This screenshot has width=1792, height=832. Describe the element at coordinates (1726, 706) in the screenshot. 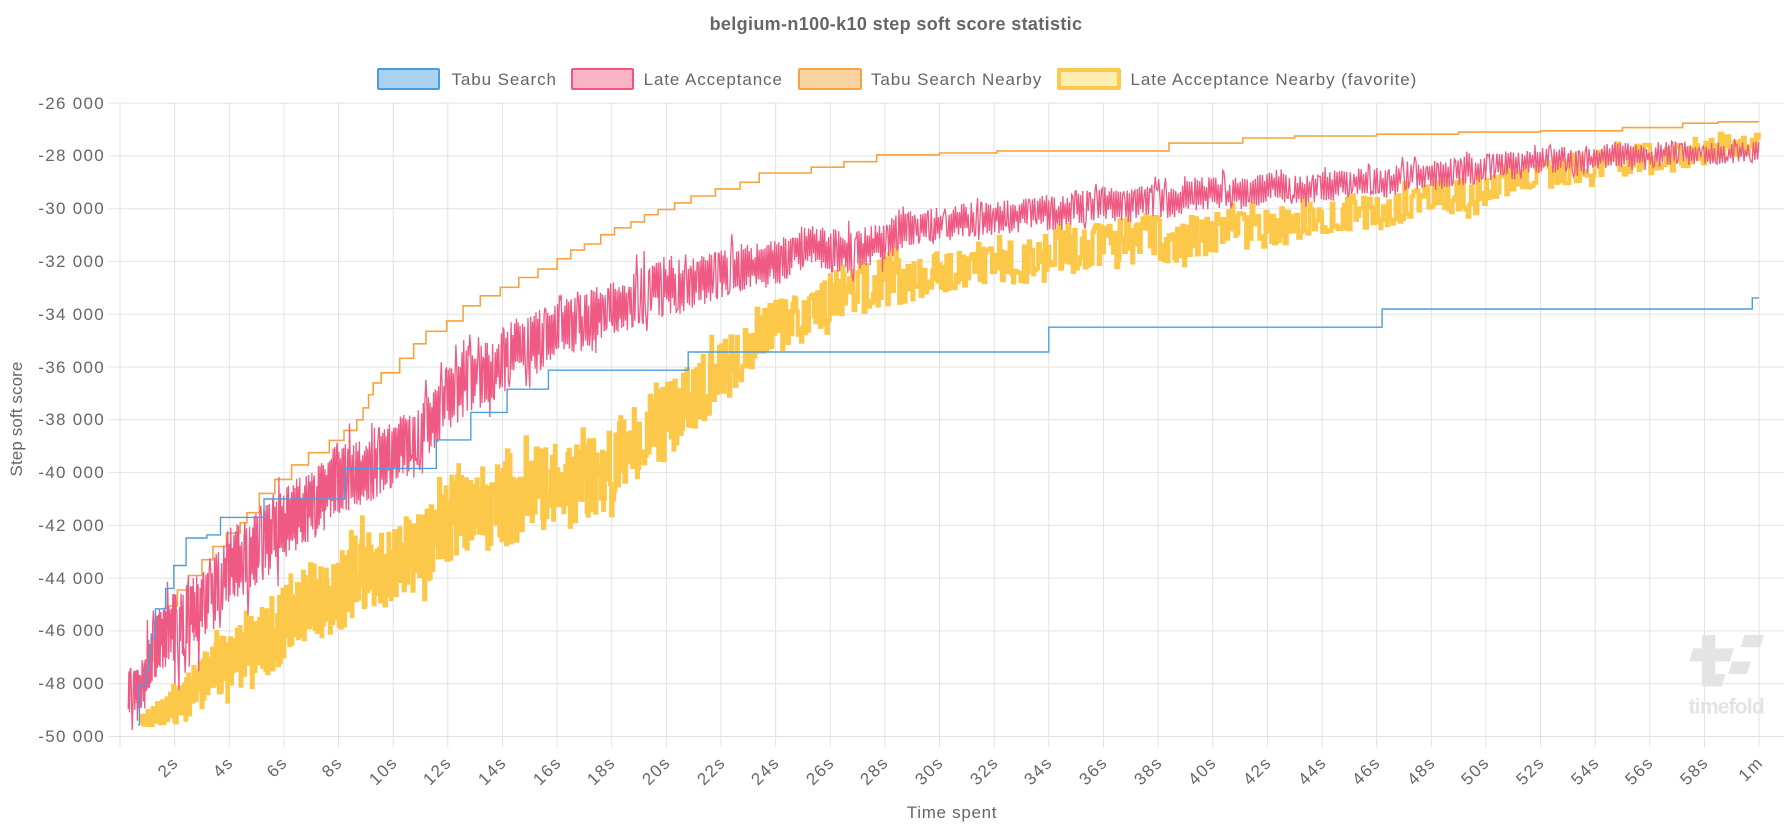

I see `svg-text: timefold` at that location.